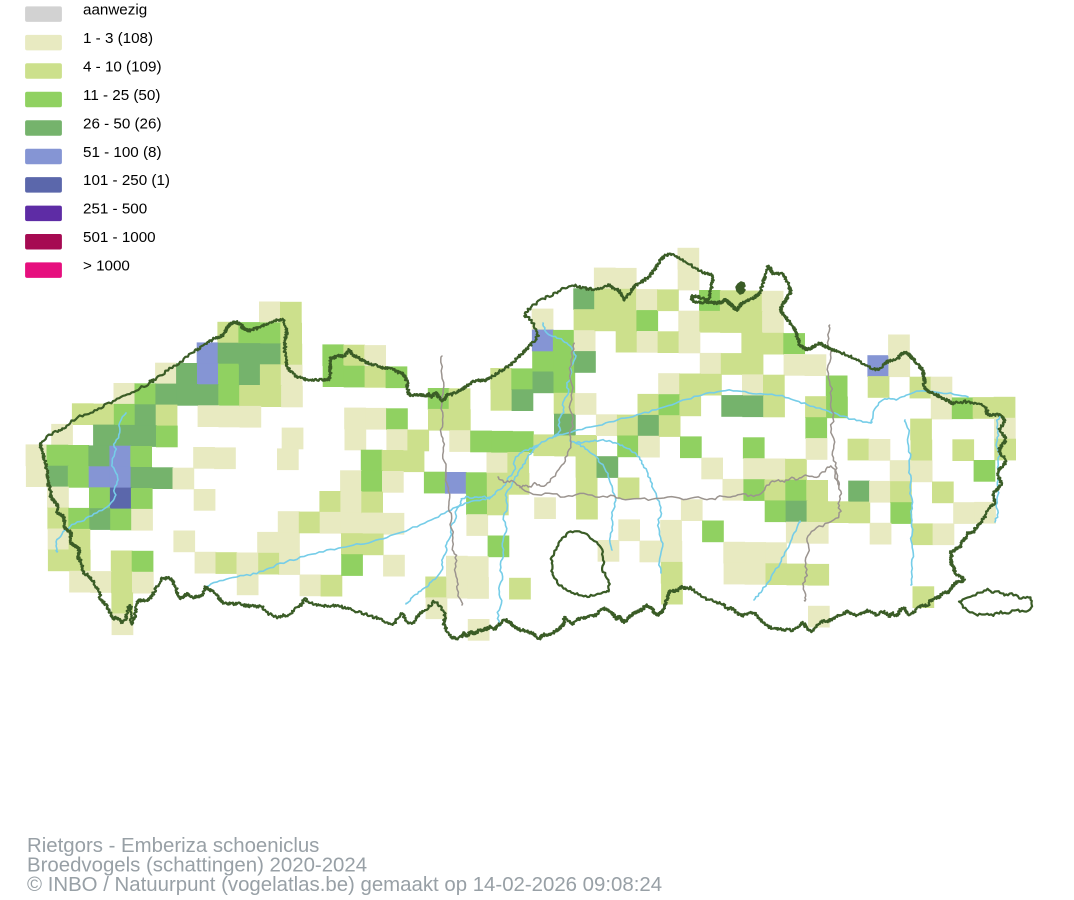  I want to click on svg-text: 26 - 50 (26), so click(122, 123).